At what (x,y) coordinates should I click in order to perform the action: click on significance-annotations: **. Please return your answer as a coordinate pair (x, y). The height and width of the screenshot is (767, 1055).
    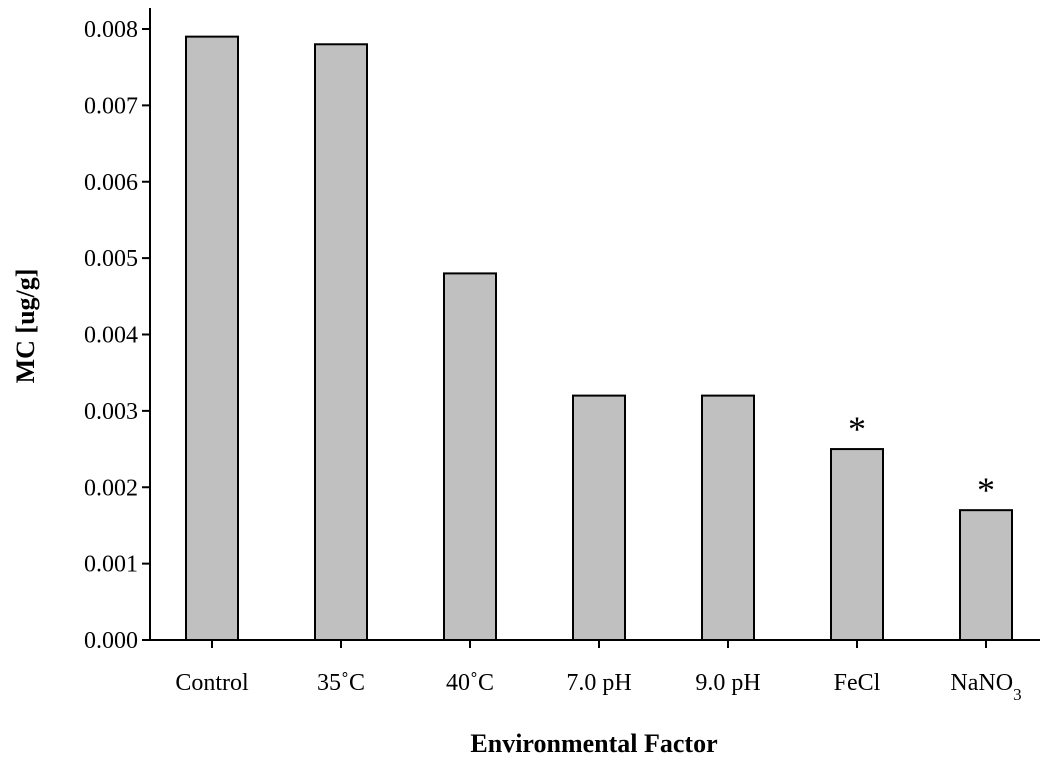
    Looking at the image, I should click on (921, 459).